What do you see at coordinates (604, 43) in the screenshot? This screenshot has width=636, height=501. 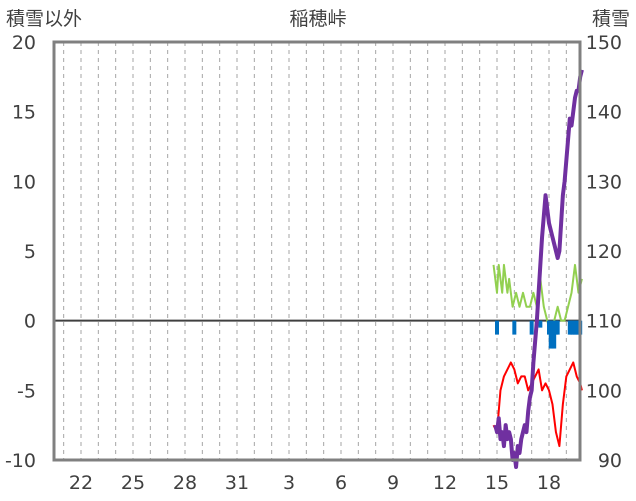 I see `right-tick-label: 150` at bounding box center [604, 43].